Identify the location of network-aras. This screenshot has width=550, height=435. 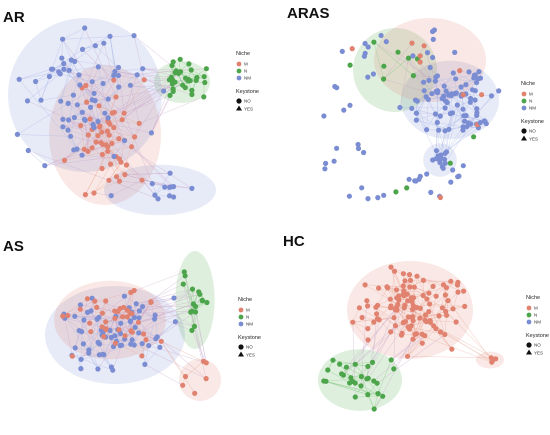
(411, 110).